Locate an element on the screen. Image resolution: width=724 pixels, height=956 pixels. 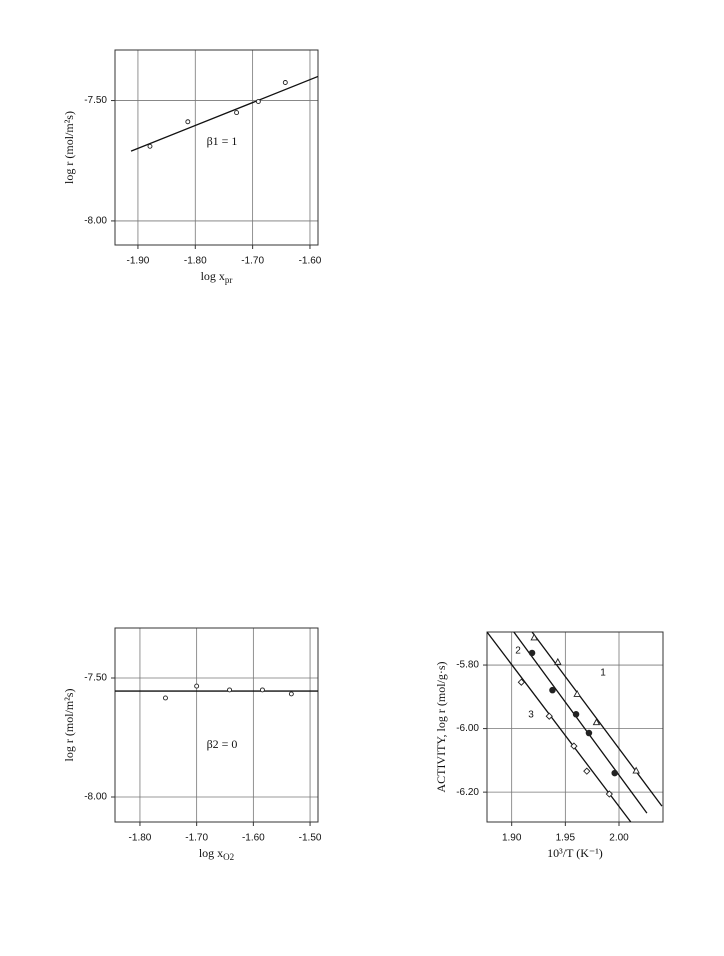
series-label: 1 is located at coordinates (603, 673).